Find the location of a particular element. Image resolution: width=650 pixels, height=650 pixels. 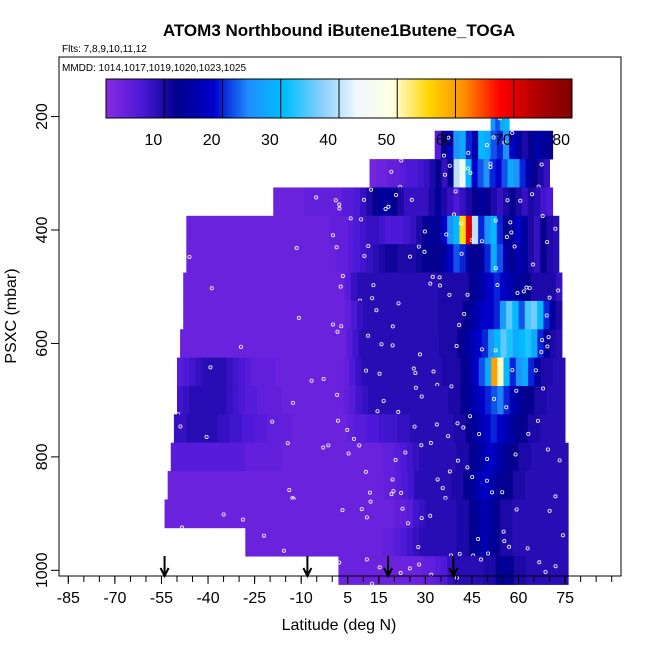

band-p850 is located at coordinates (368, 485).